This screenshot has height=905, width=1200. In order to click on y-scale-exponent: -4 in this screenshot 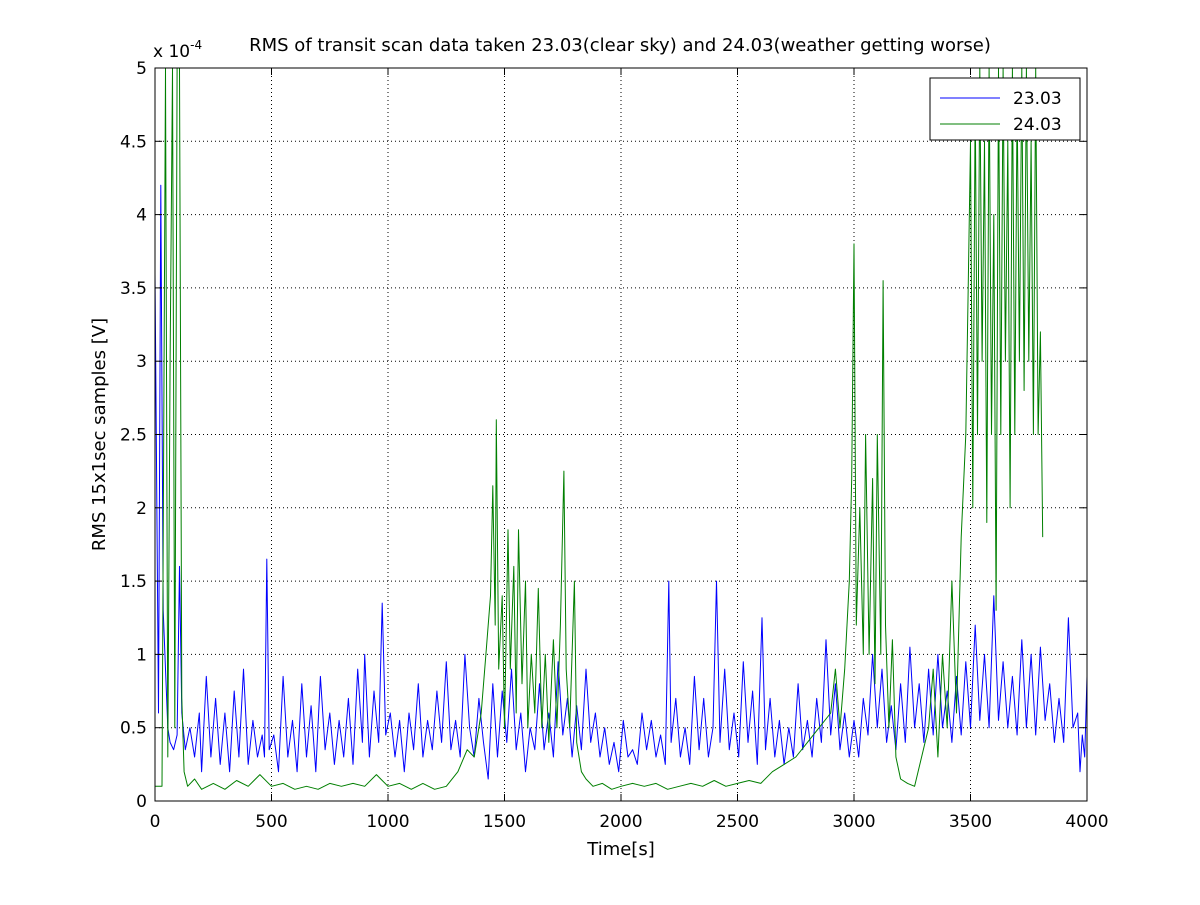, I will do `click(196, 45)`.